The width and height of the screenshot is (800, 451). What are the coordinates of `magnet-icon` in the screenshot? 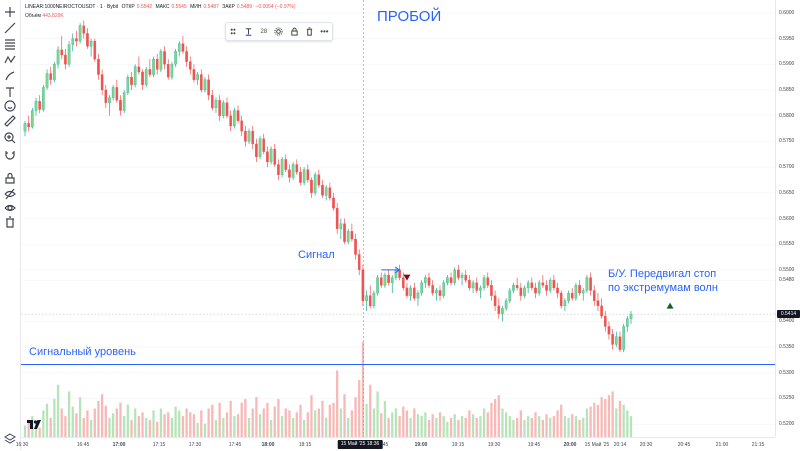 It's located at (10, 155).